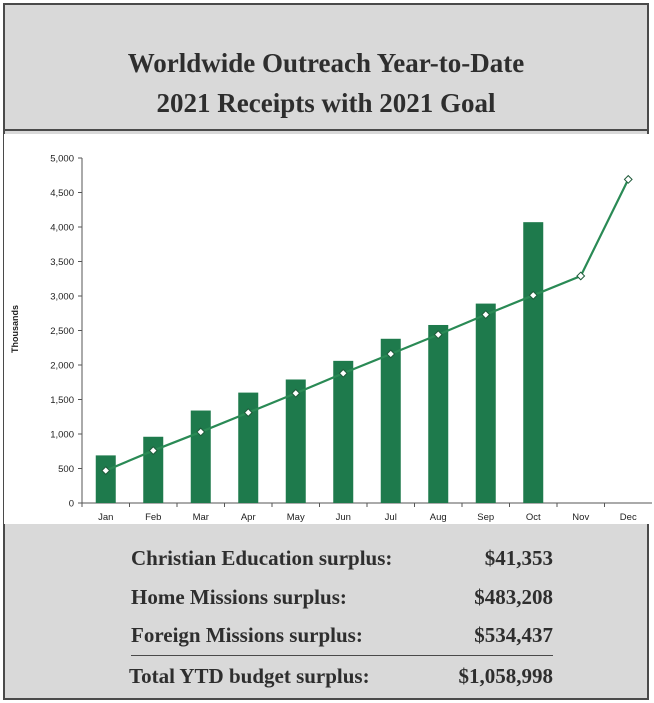  What do you see at coordinates (249, 676) in the screenshot?
I see `total-label: Total YTD budget surplus:` at bounding box center [249, 676].